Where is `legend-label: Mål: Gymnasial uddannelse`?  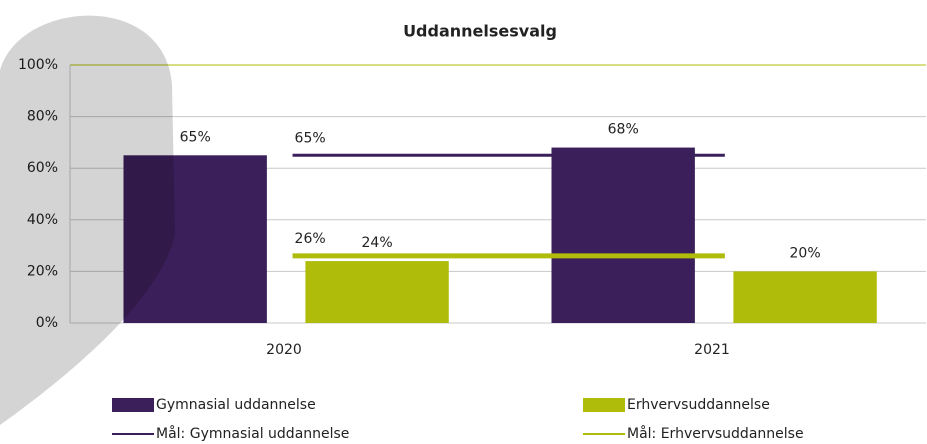 legend-label: Mål: Gymnasial uddannelse is located at coordinates (252, 433).